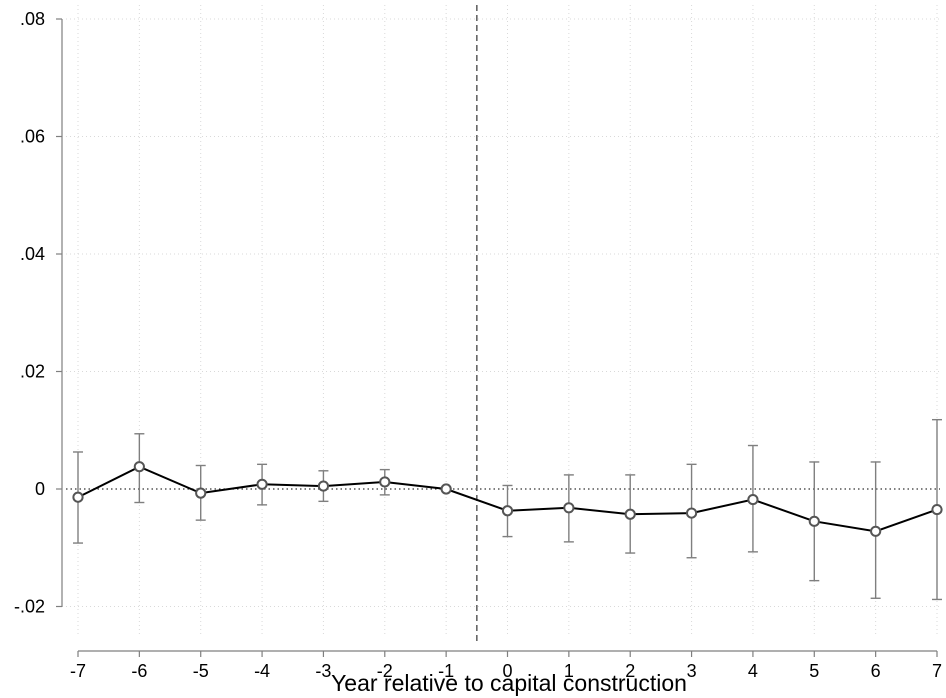  I want to click on x-tick-label: 6, so click(876, 671).